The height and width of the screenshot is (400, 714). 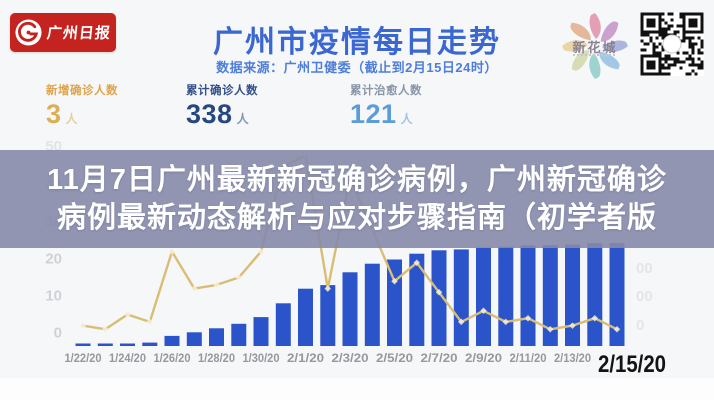 What do you see at coordinates (632, 364) in the screenshot?
I see `x-axis-highlight-label: 2/15/20` at bounding box center [632, 364].